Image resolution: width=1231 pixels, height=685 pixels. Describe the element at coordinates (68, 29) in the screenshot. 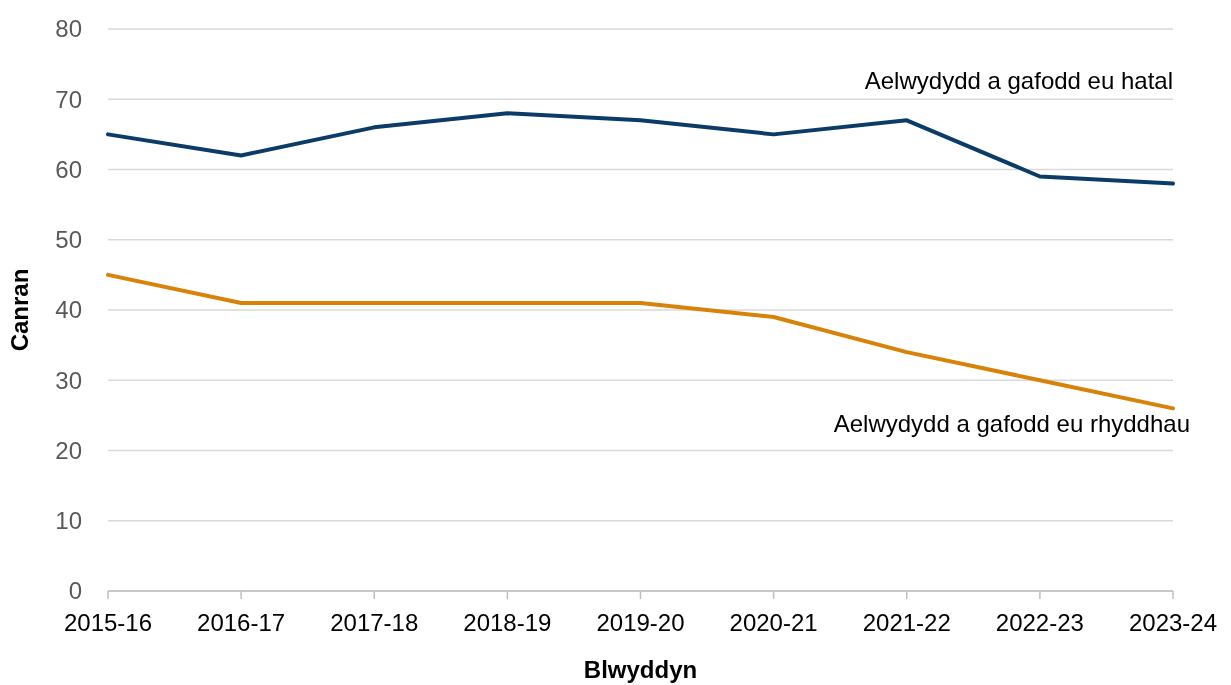

I see `y-tick-label: 80` at that location.